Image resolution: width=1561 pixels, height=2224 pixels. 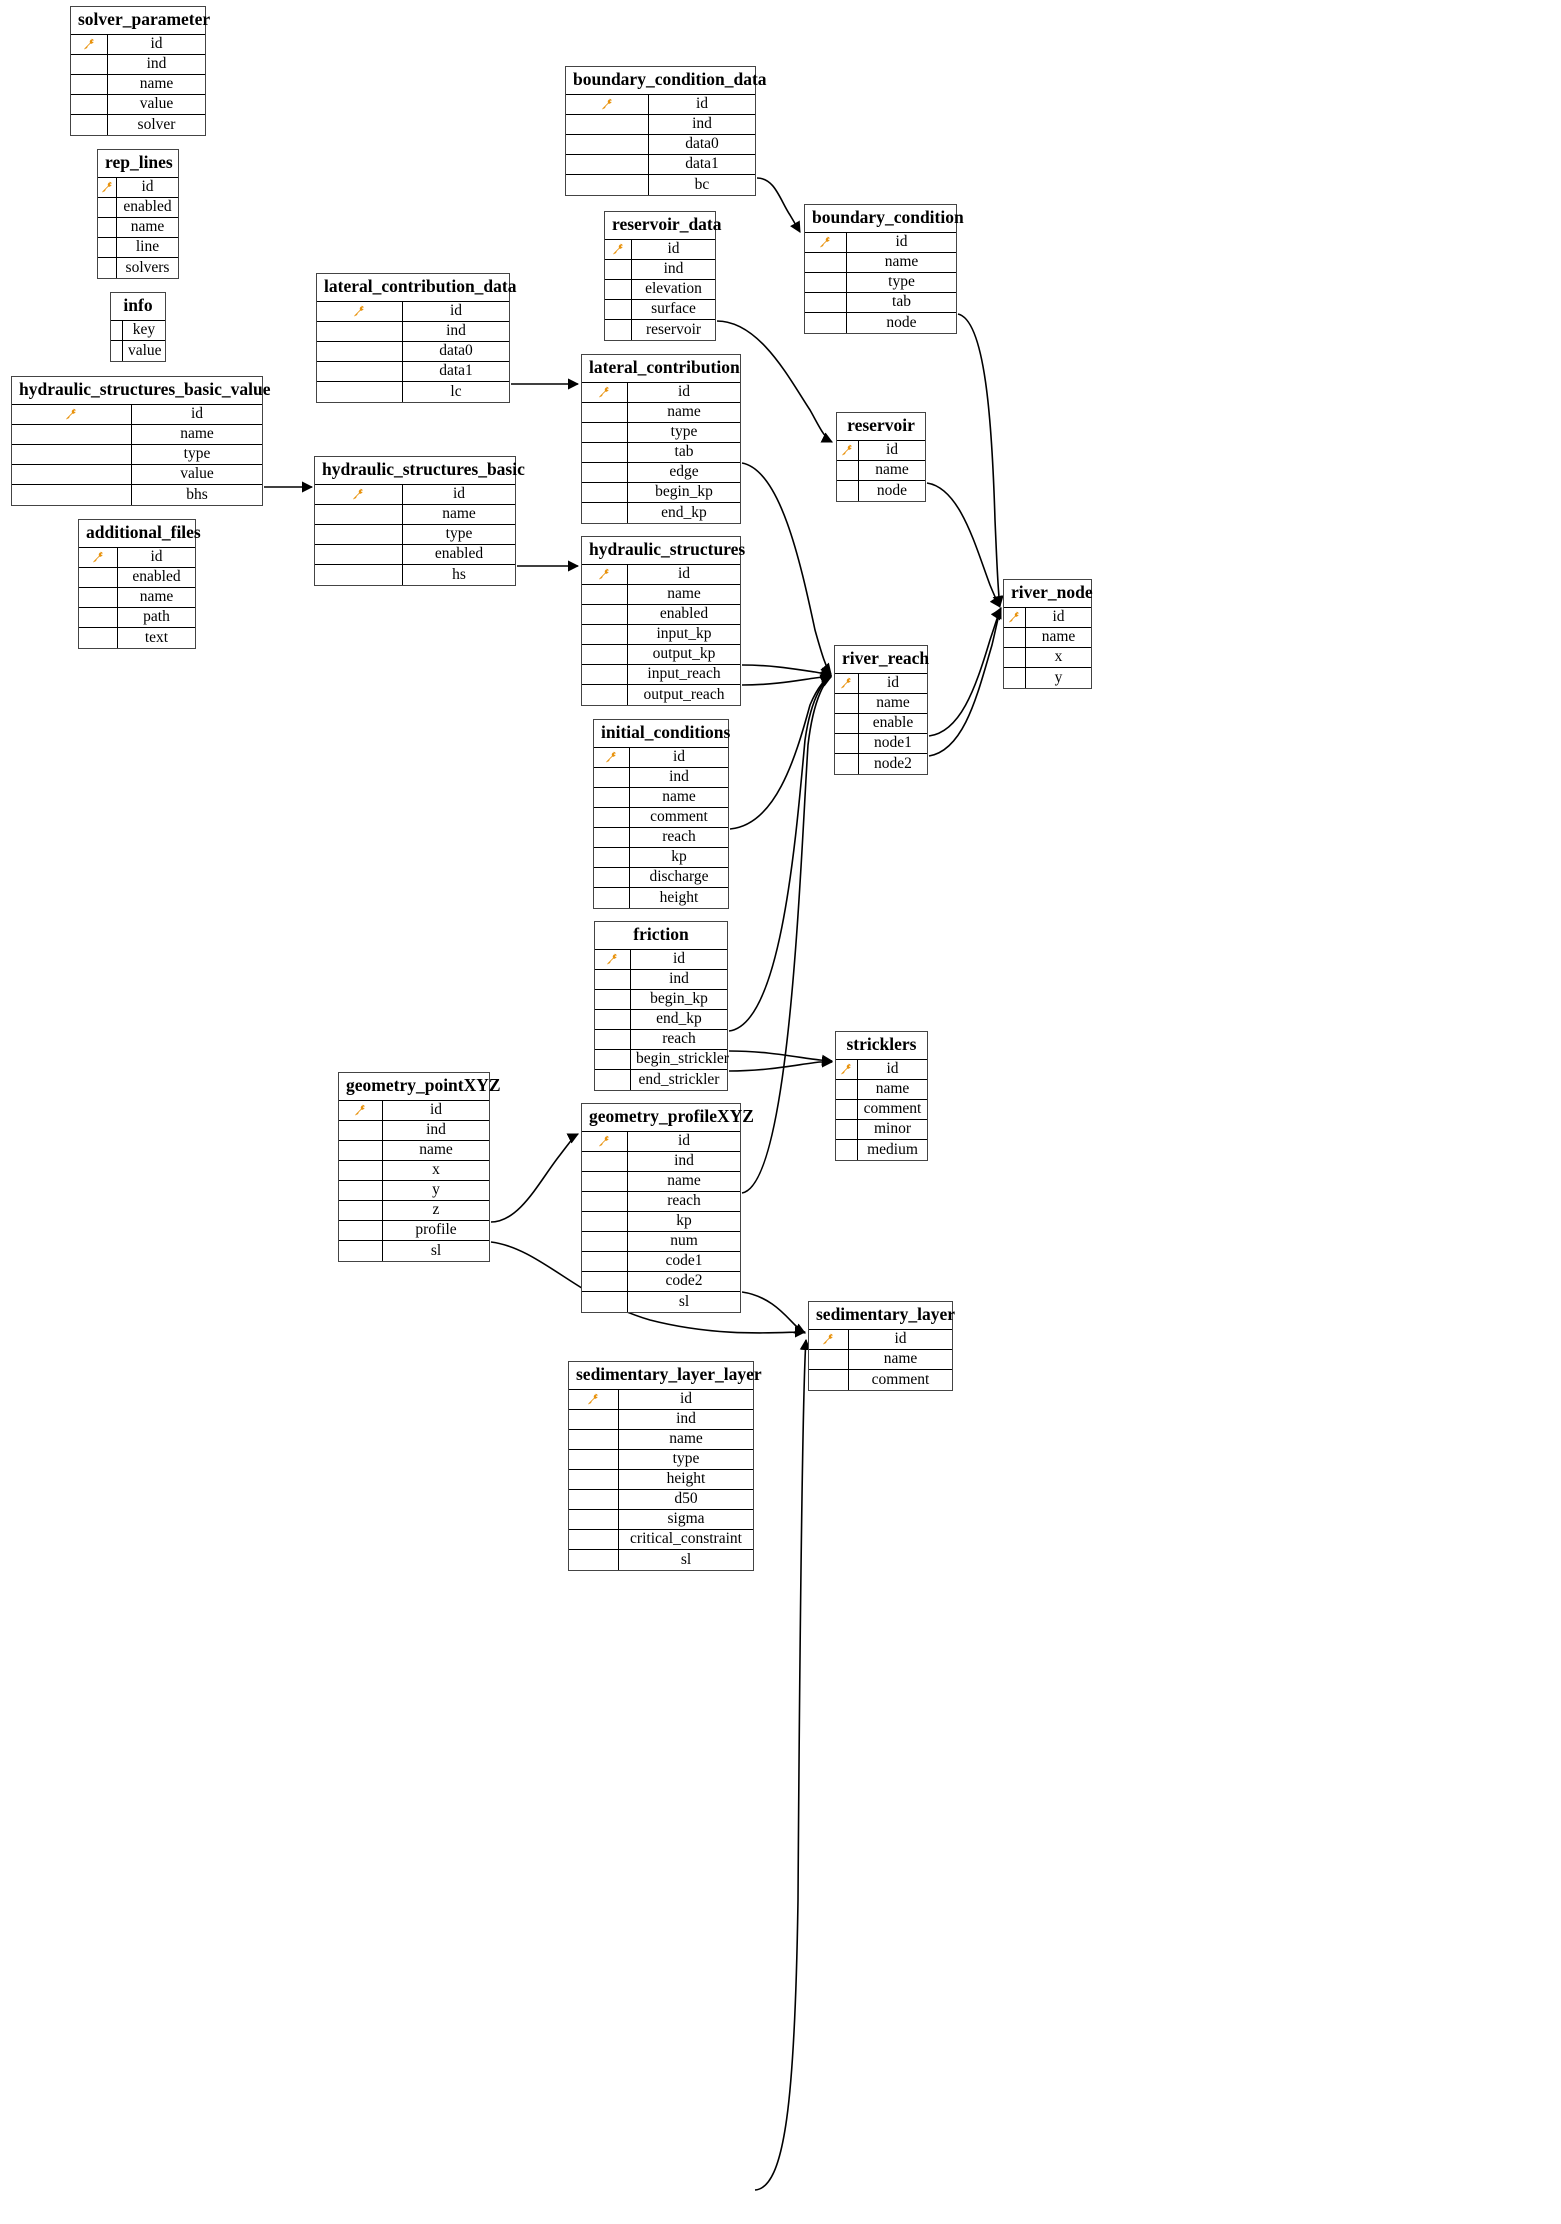 I want to click on column-row: z, so click(x=414, y=1210).